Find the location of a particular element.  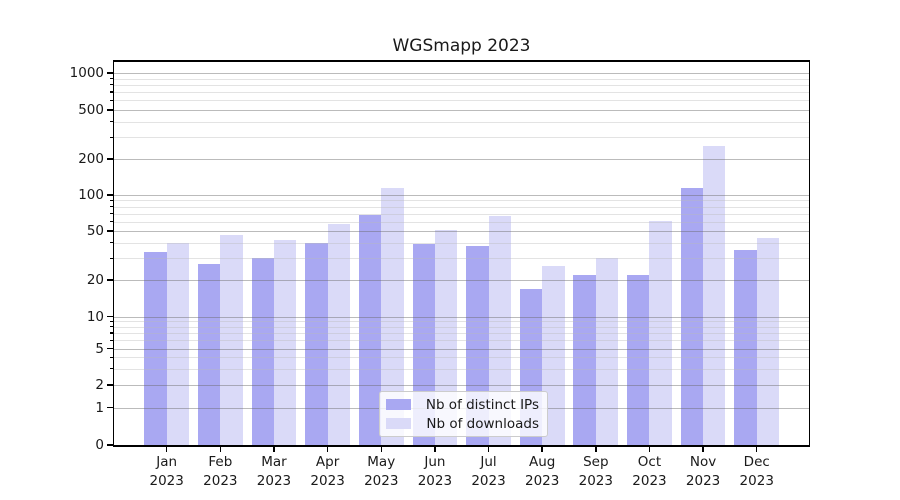

y-tick-label: 1000 is located at coordinates (86, 73).